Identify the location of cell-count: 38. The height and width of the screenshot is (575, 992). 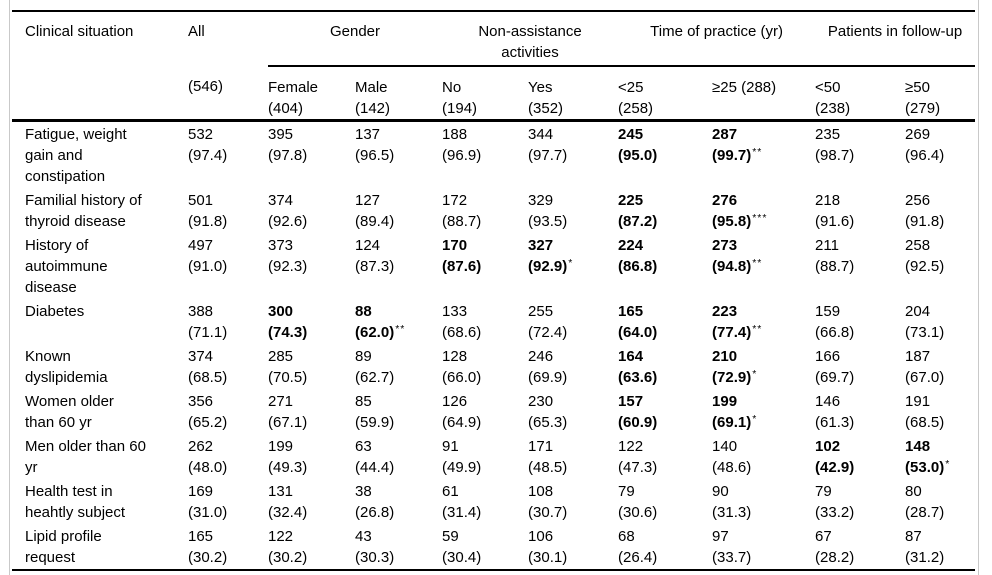
(363, 491).